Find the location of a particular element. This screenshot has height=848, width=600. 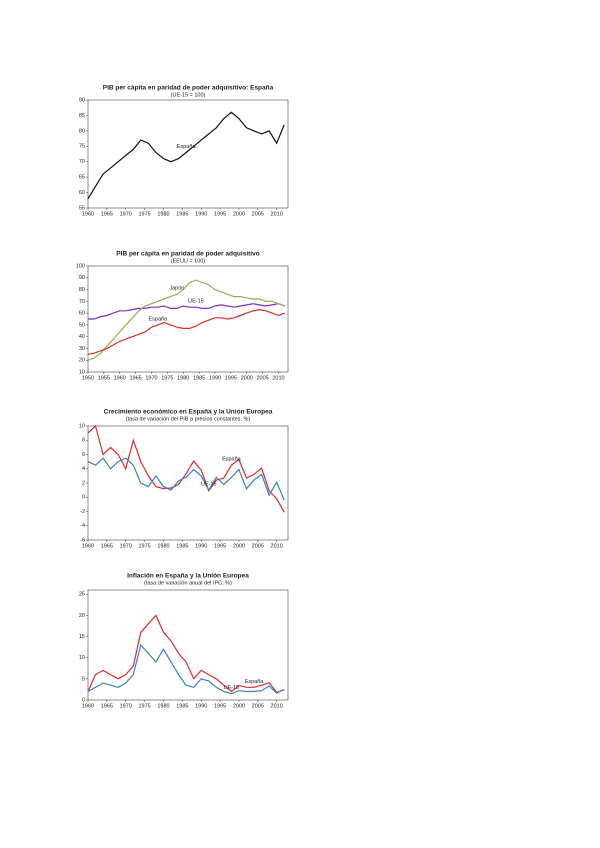

y-tick-label: 50 is located at coordinates (82, 325).